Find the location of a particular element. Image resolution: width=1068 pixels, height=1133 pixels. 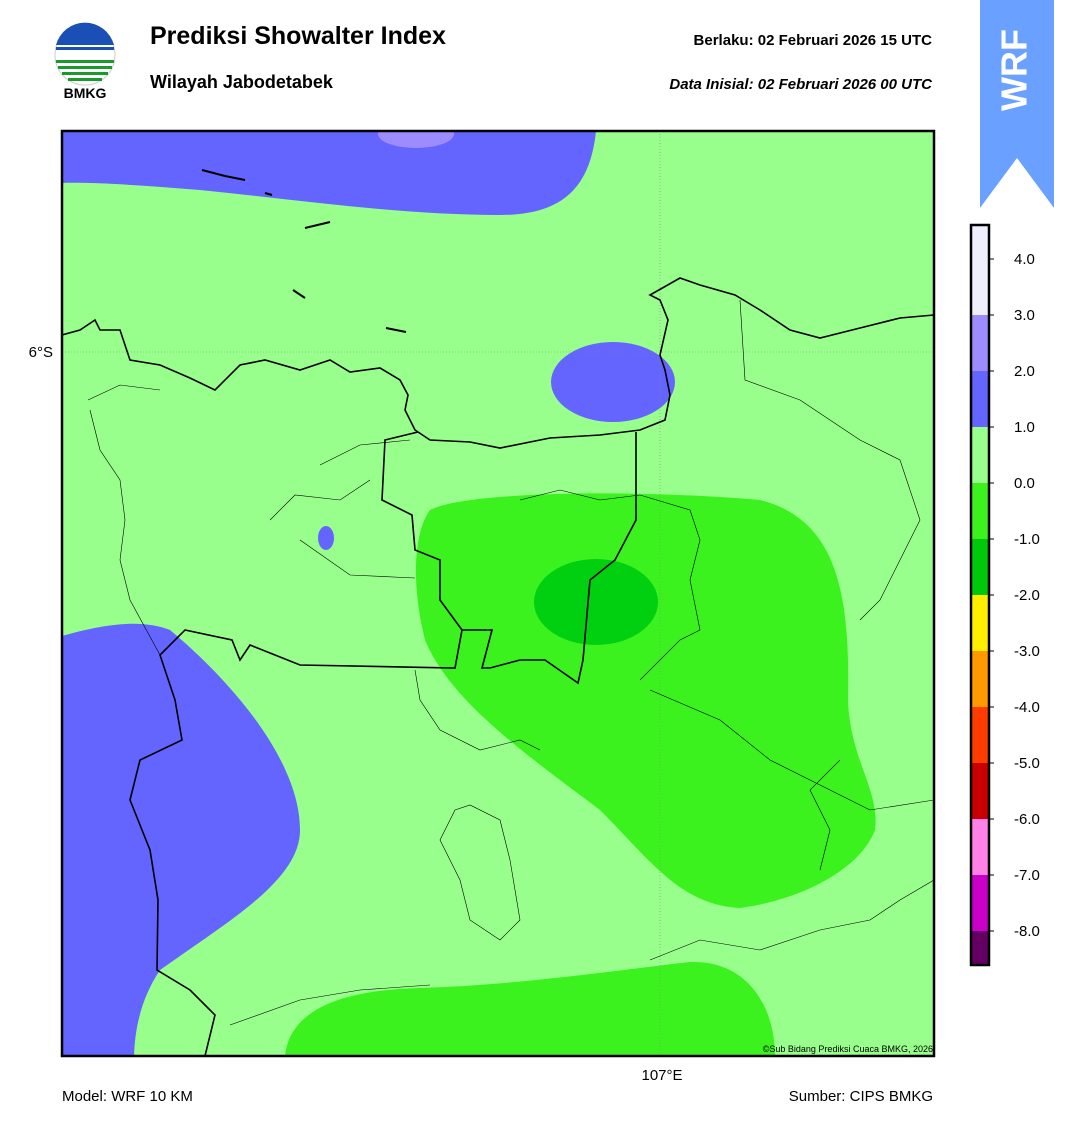

badge is located at coordinates (1017, 104).